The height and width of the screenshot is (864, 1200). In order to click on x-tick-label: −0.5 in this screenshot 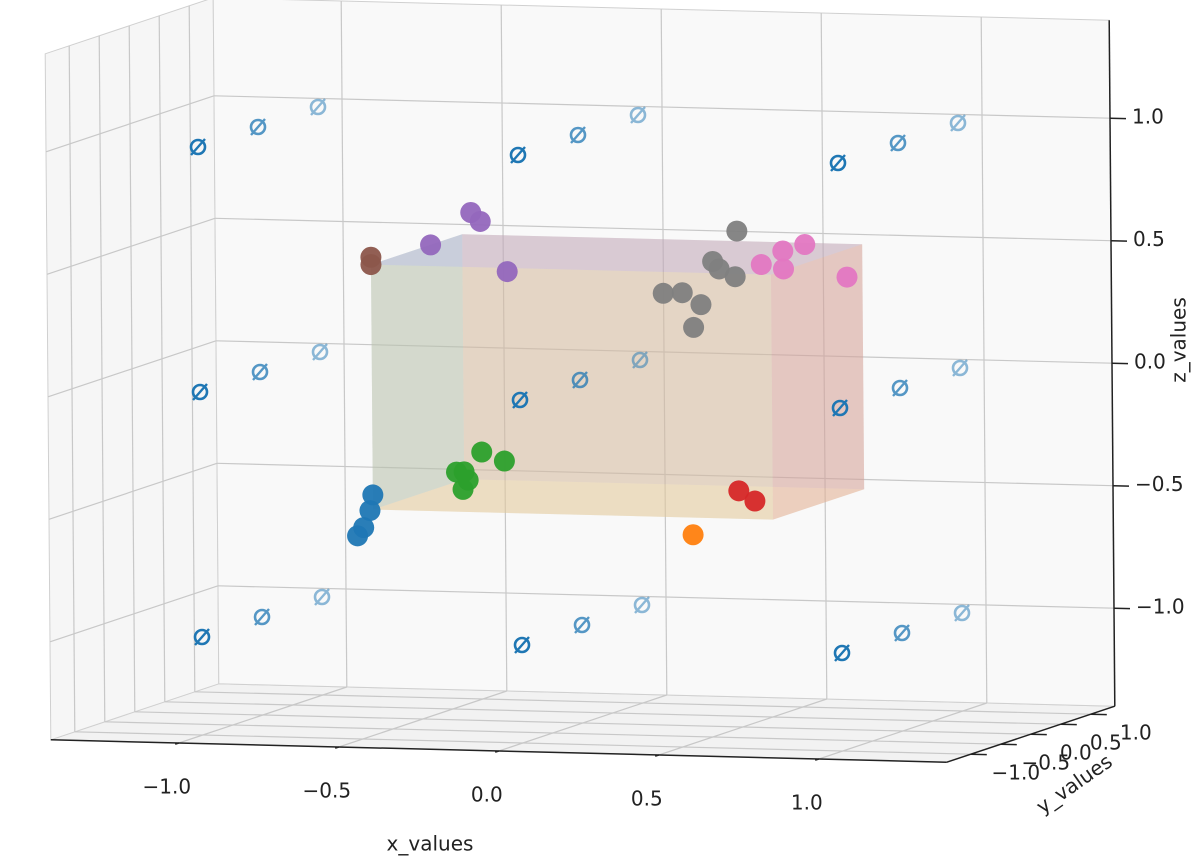, I will do `click(327, 791)`.